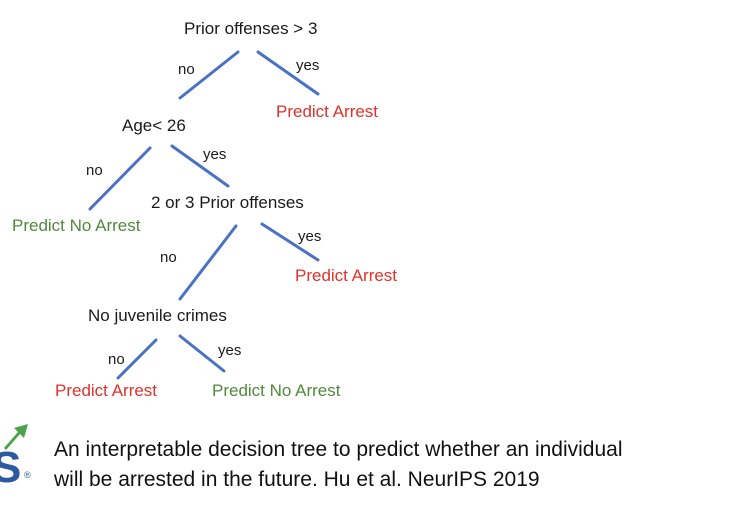 This screenshot has width=733, height=516. I want to click on edge-label-root-no: no, so click(186, 69).